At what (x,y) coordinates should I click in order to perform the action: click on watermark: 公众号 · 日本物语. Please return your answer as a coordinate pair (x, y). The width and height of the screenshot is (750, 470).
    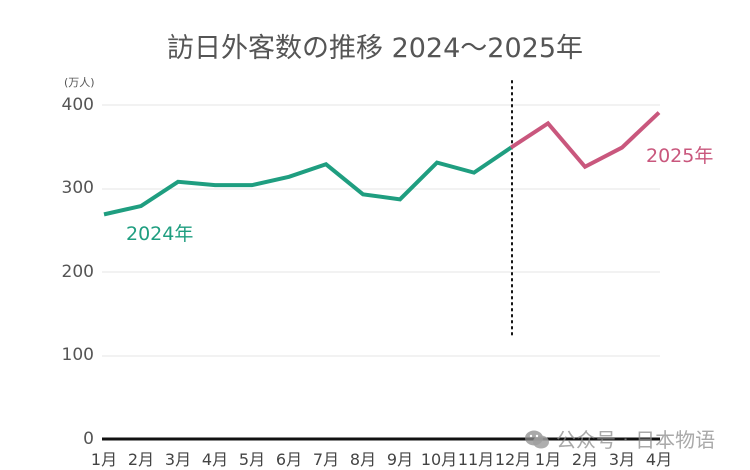
    Looking at the image, I should click on (619, 438).